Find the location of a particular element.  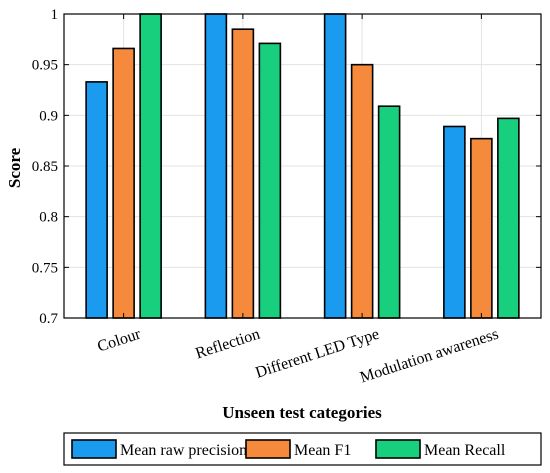

y-tick-label: 0.75 is located at coordinates (45, 268).